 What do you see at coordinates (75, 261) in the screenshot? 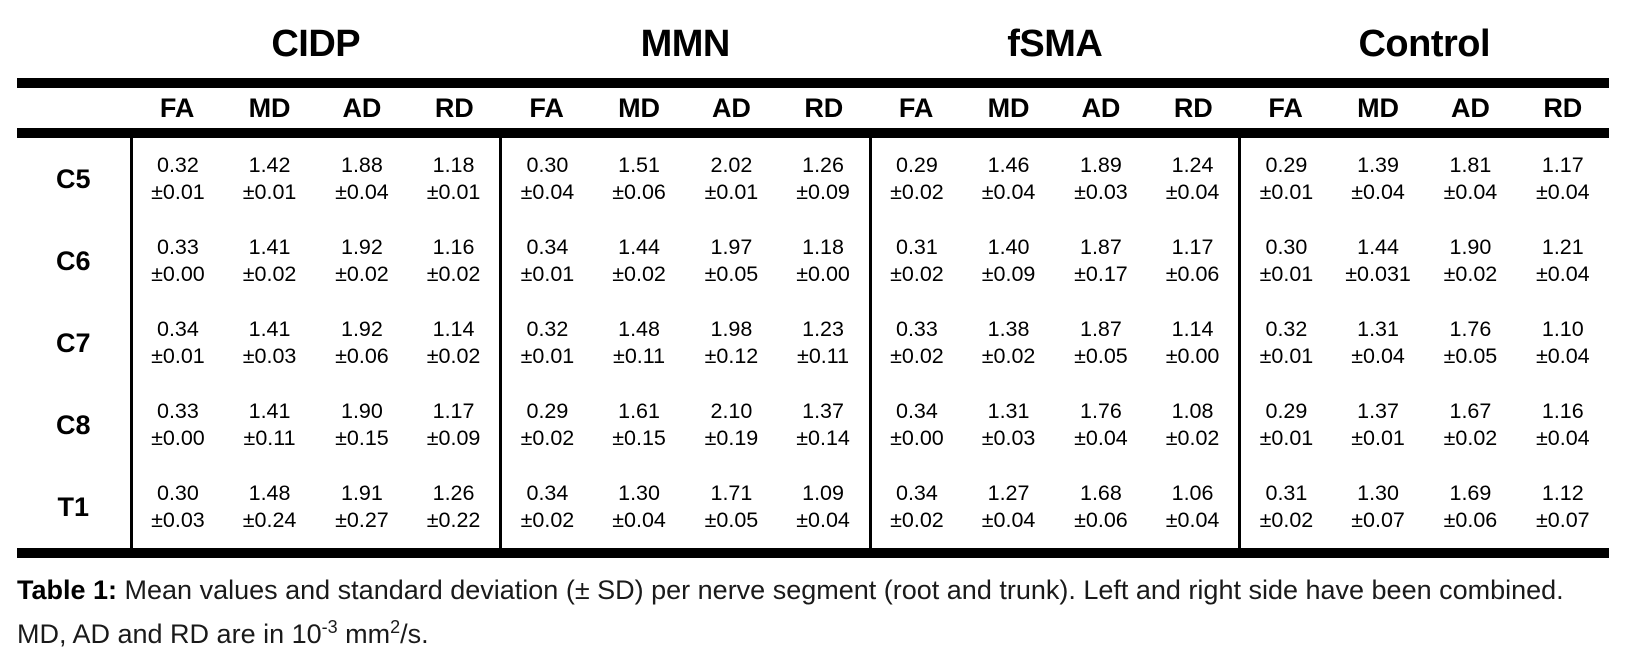
I see `row-label-c6: C6` at bounding box center [75, 261].